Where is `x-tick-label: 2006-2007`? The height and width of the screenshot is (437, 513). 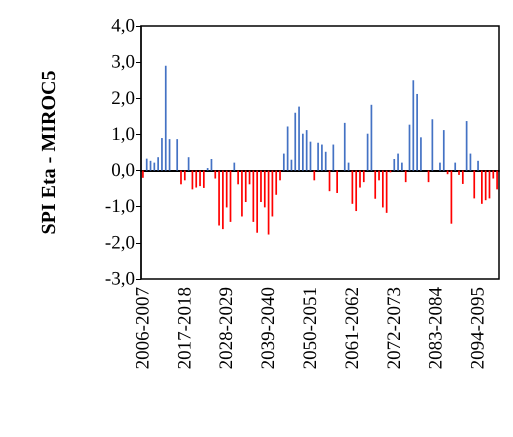 x-tick-label: 2006-2007 is located at coordinates (143, 328).